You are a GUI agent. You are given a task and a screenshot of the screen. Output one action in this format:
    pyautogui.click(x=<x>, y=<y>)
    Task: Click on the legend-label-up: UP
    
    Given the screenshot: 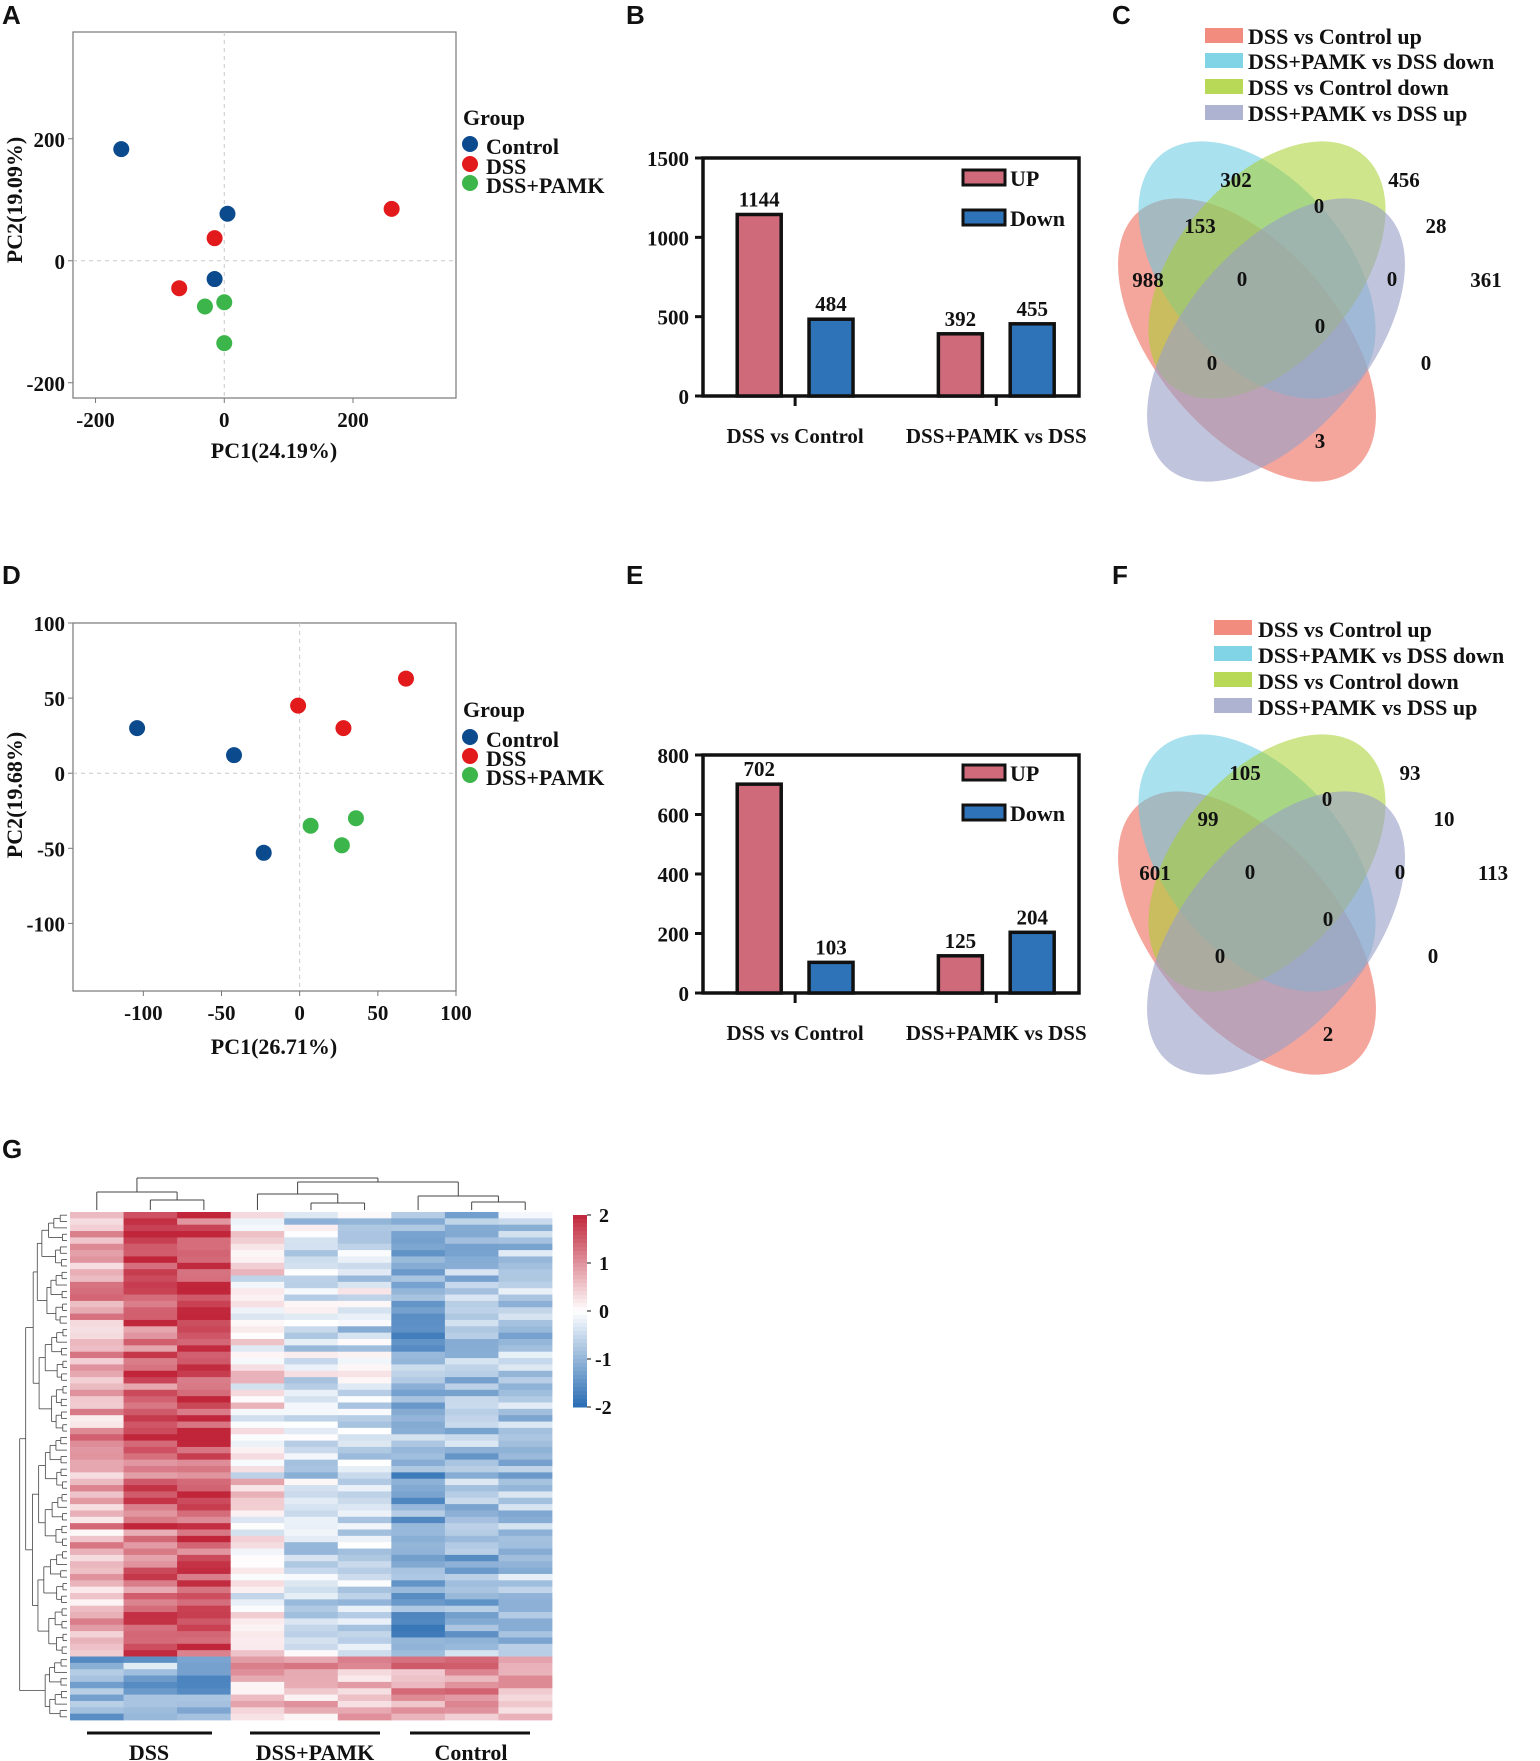 What is the action you would take?
    pyautogui.click(x=1024, y=773)
    